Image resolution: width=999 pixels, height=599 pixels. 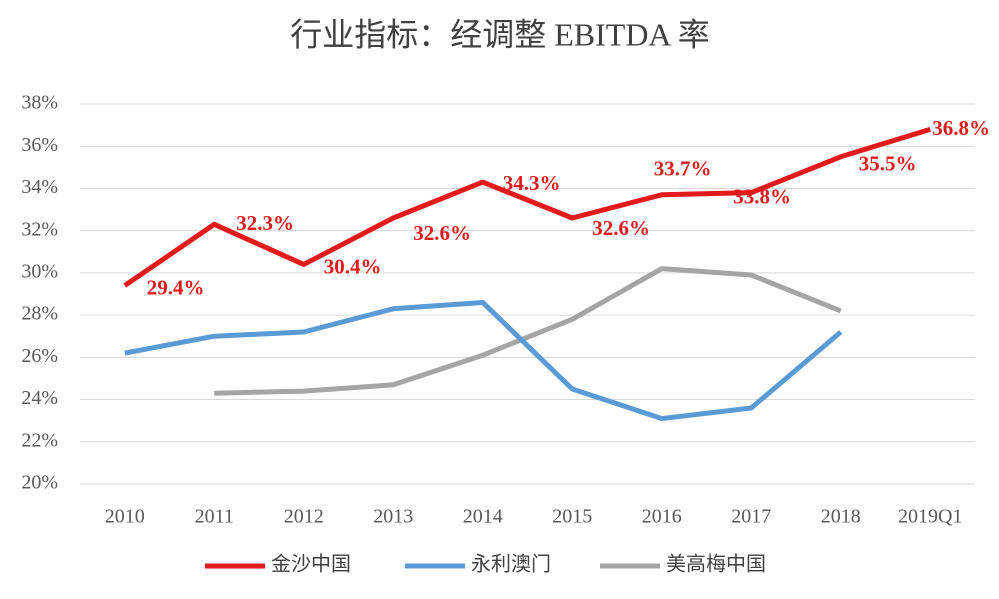 I want to click on x-tick-label: 2016, so click(x=662, y=517).